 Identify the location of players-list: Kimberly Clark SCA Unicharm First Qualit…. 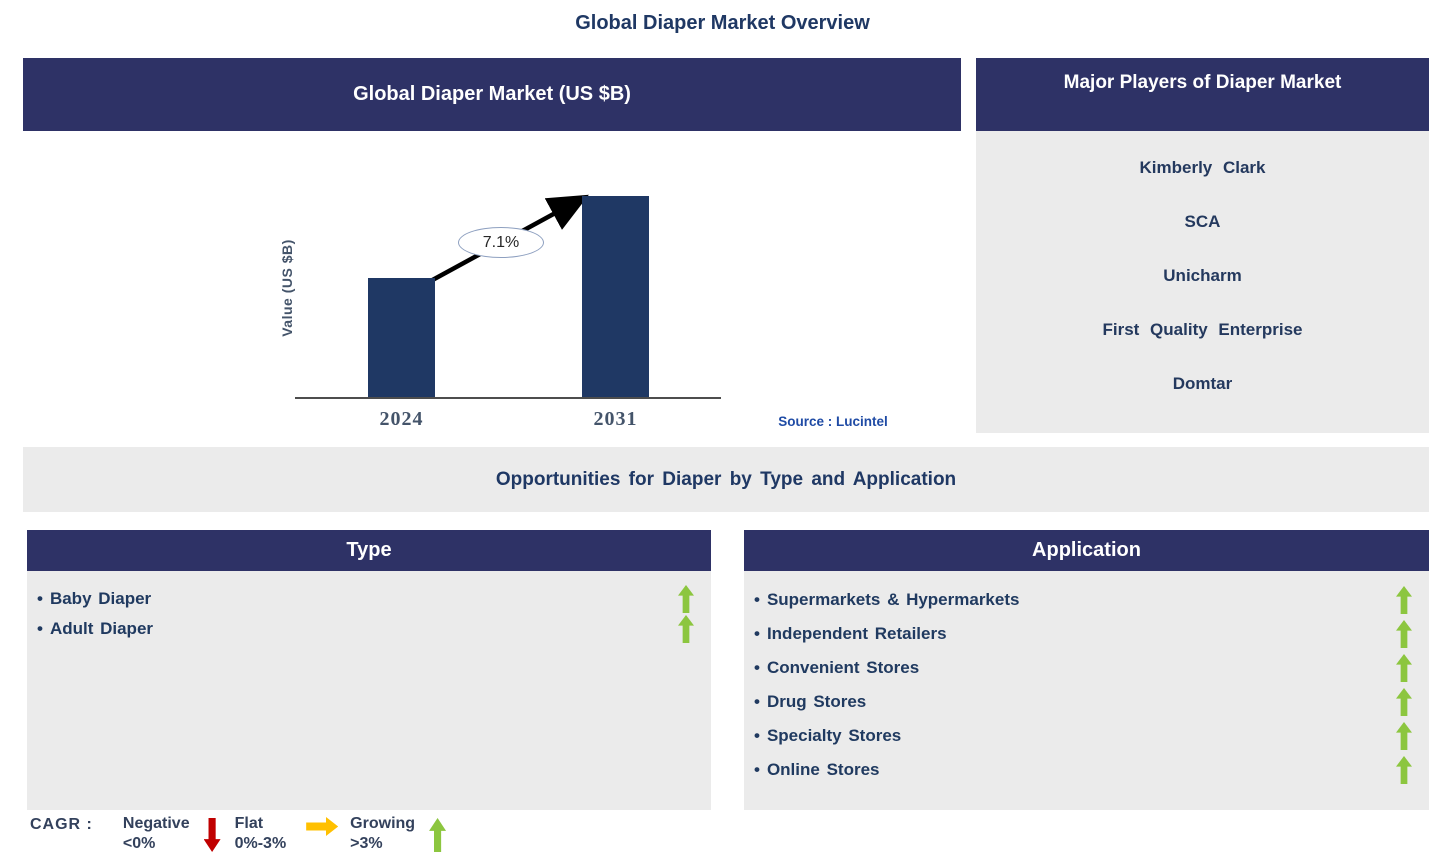
(1202, 282).